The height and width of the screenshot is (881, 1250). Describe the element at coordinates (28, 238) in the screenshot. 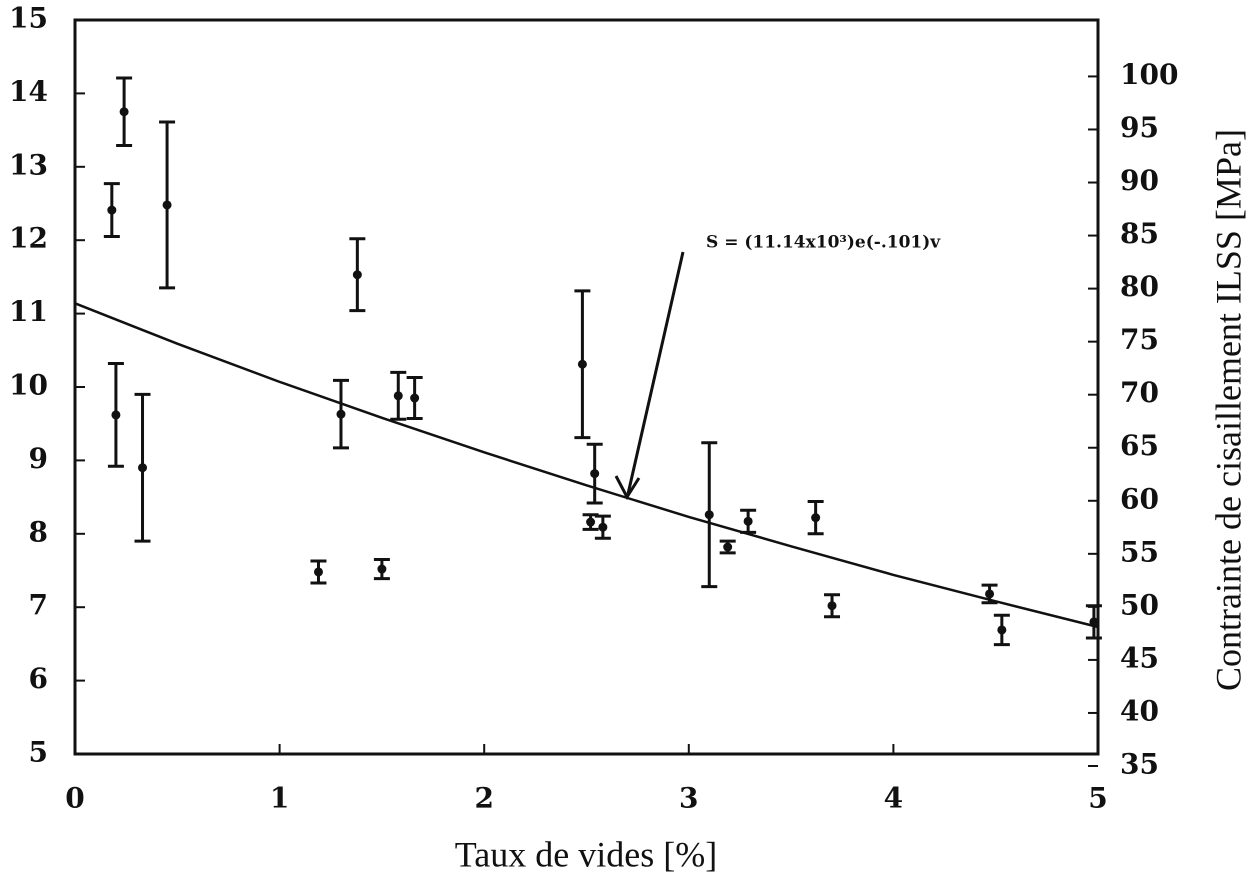

I see `y-tick-label: 12` at that location.